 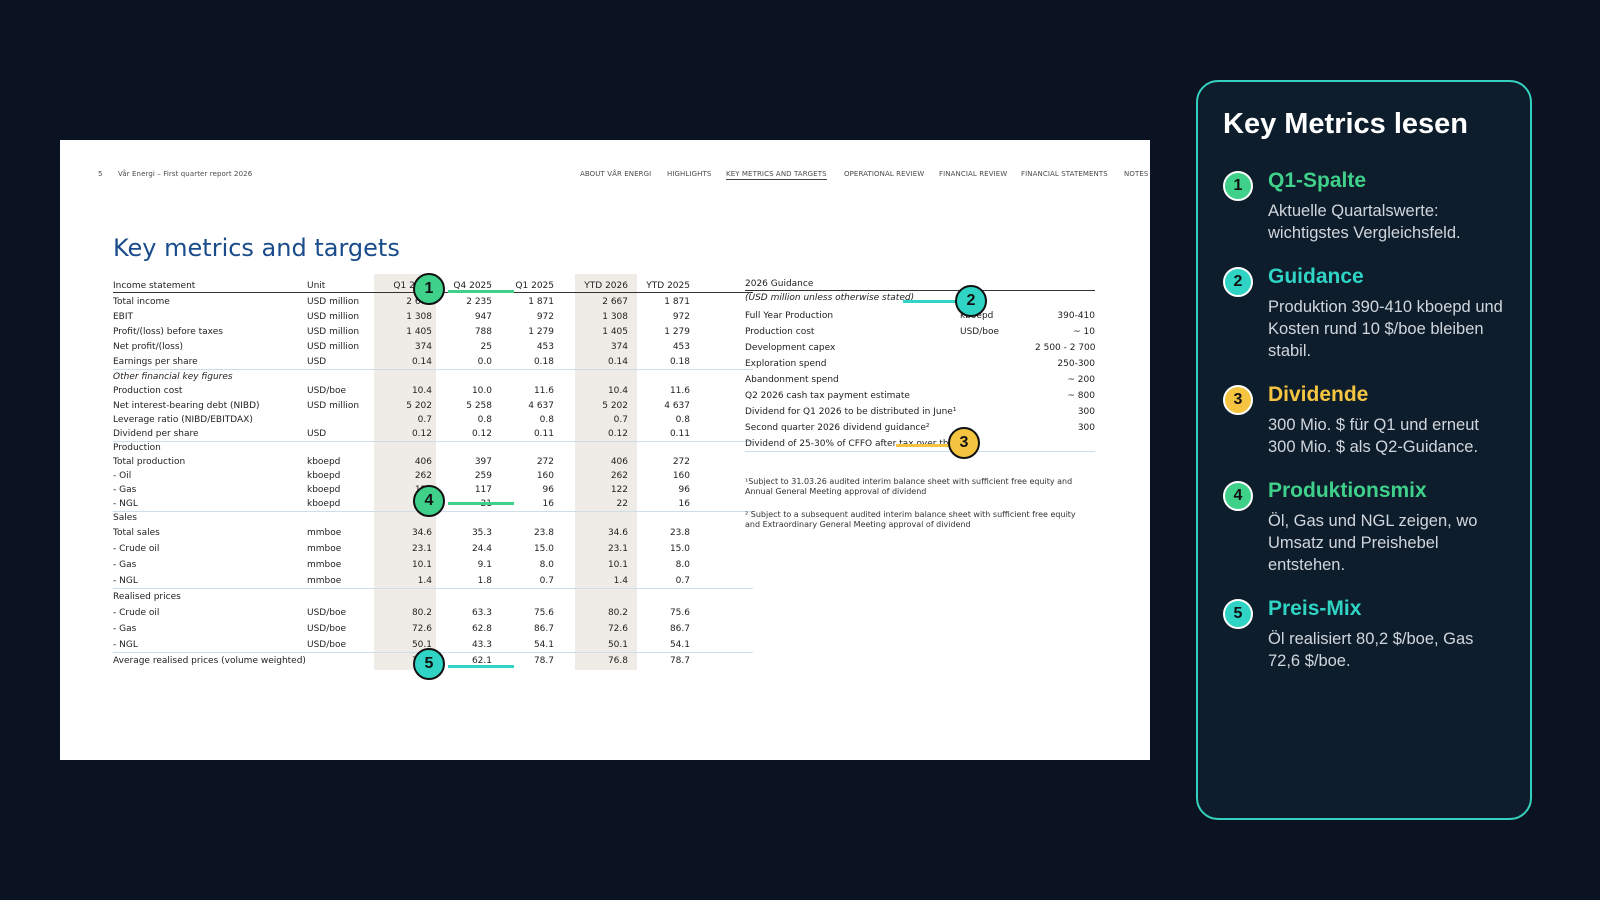 I want to click on page-number: 5, so click(x=100, y=174).